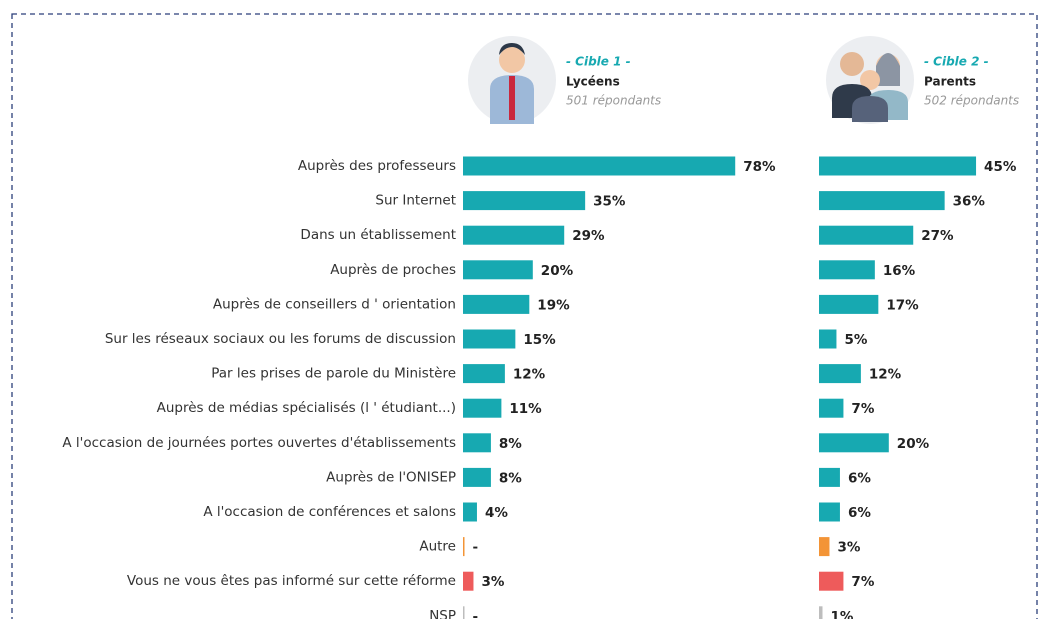 The height and width of the screenshot is (619, 1044). What do you see at coordinates (855, 340) in the screenshot?
I see `value-label: 5%` at bounding box center [855, 340].